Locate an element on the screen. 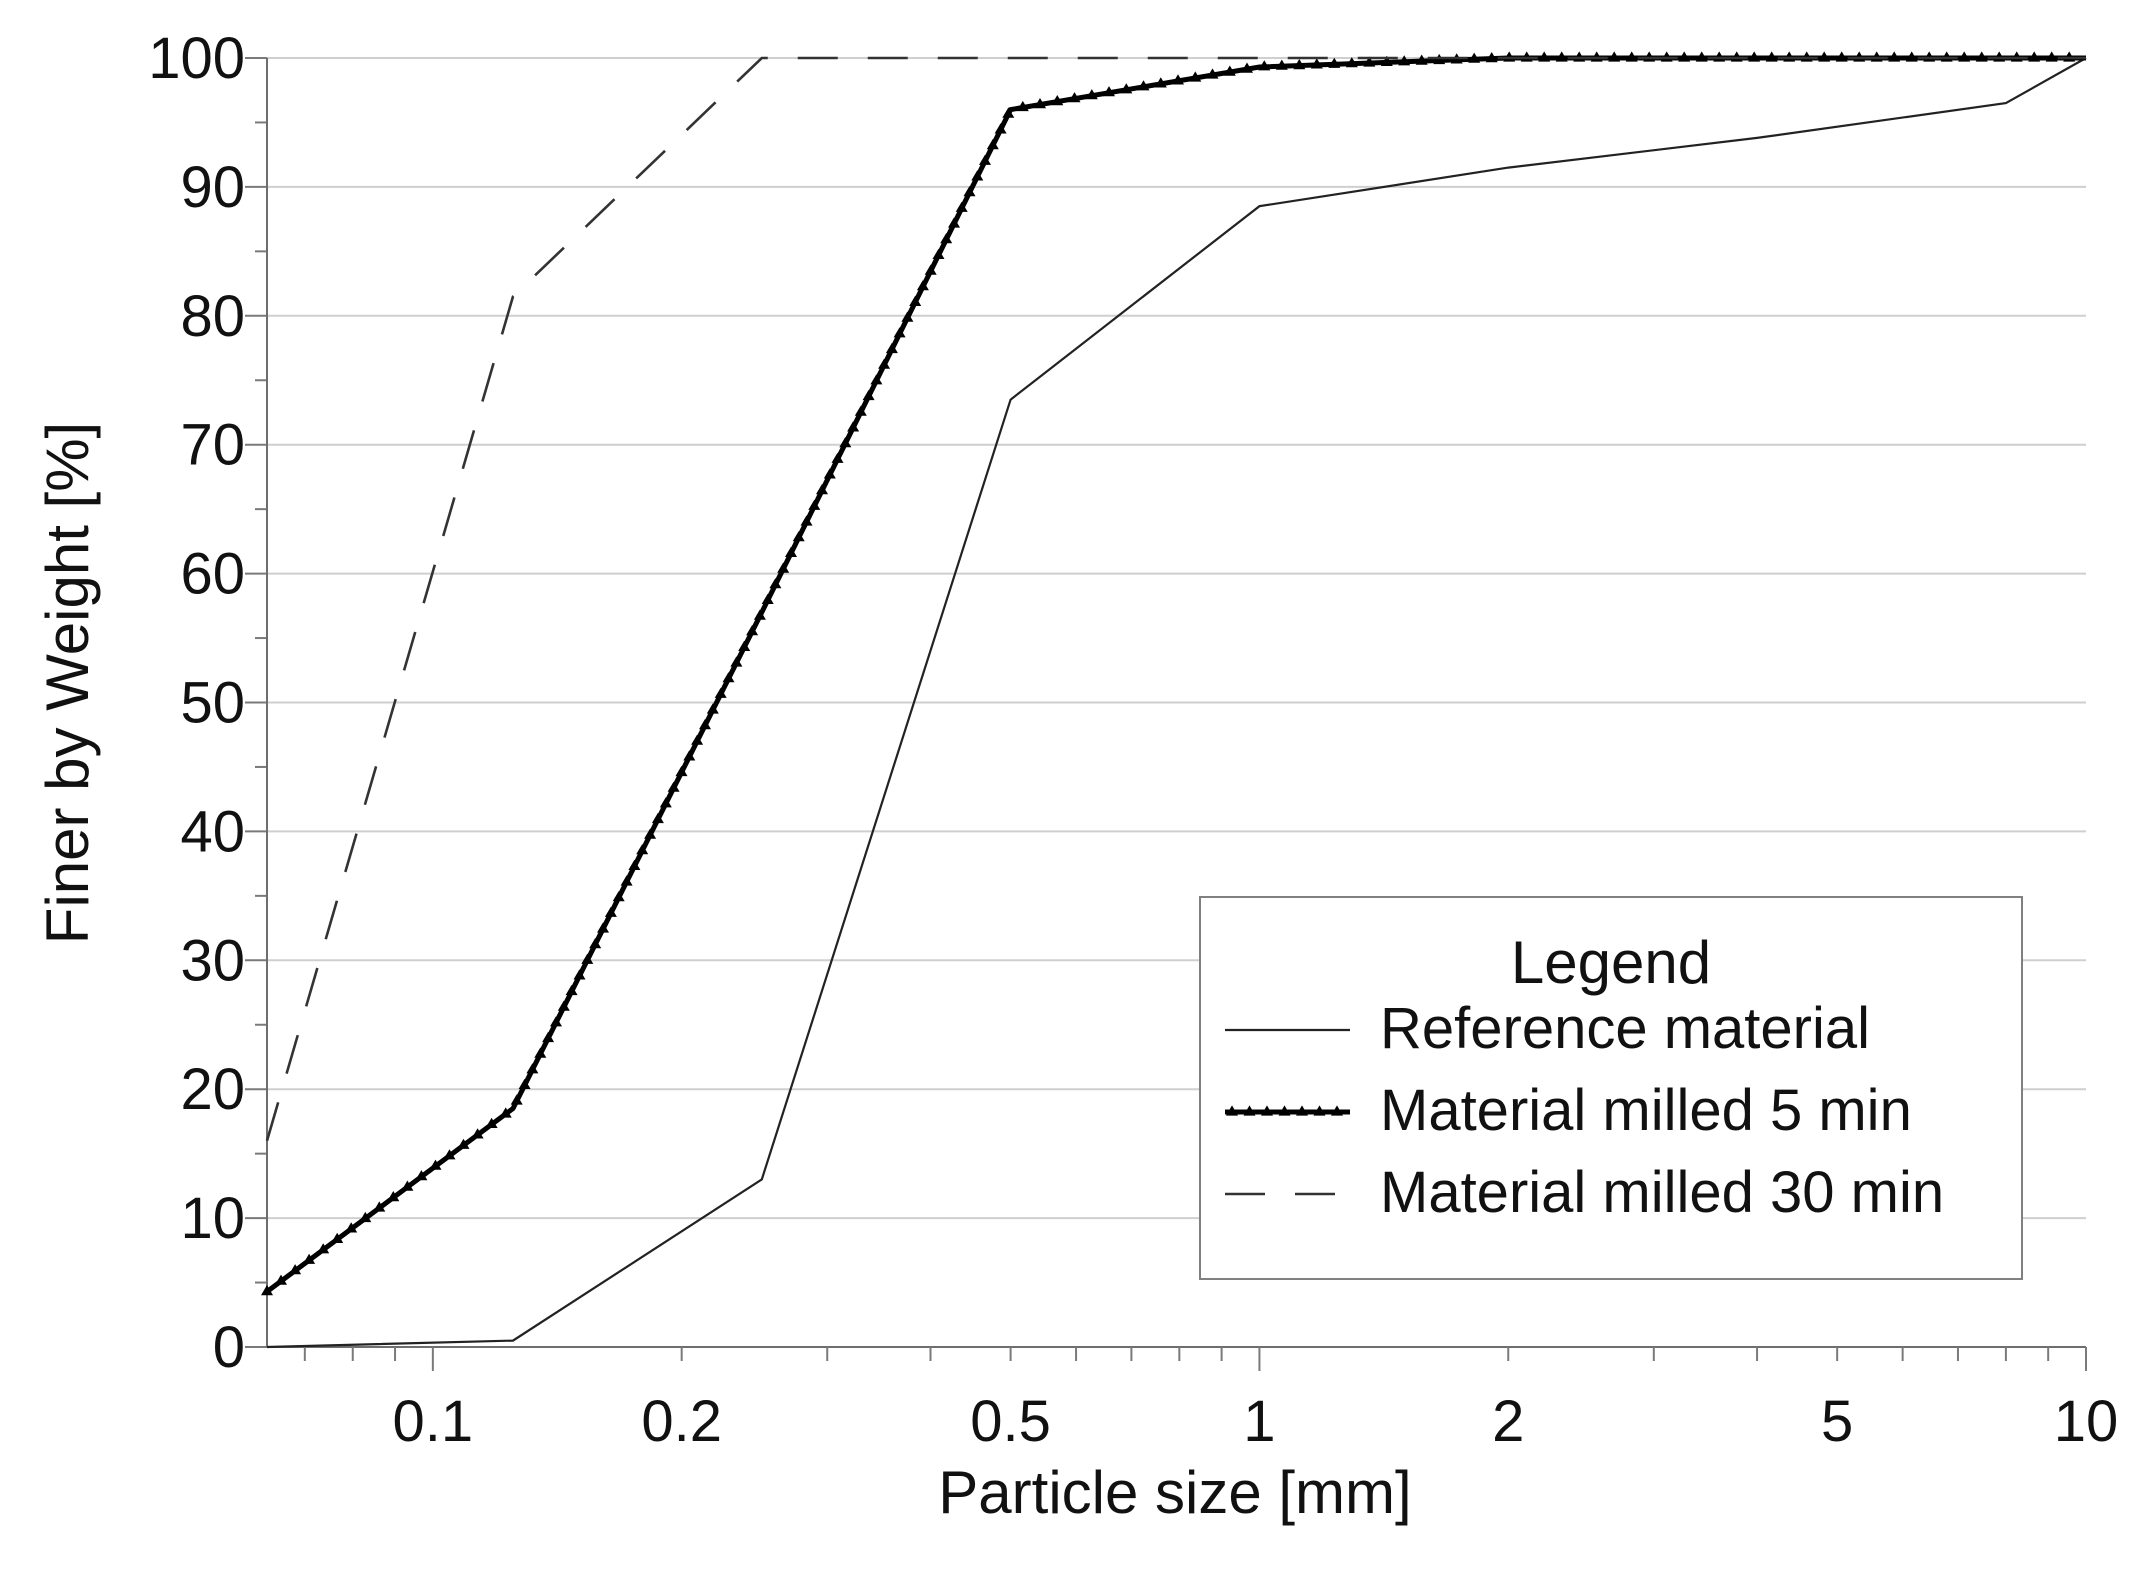  x-tick-label: 0.5 is located at coordinates (1010, 1421).